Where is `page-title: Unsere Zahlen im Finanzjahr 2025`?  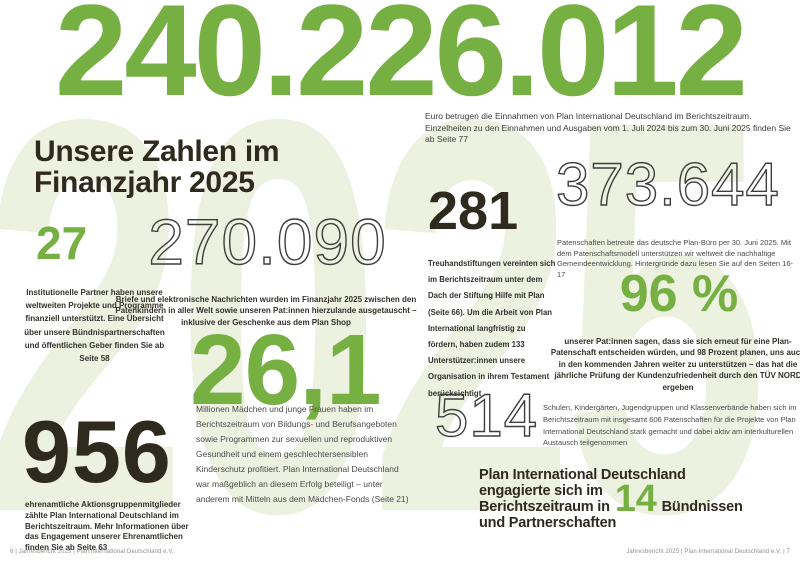 page-title: Unsere Zahlen im Finanzjahr 2025 is located at coordinates (157, 167).